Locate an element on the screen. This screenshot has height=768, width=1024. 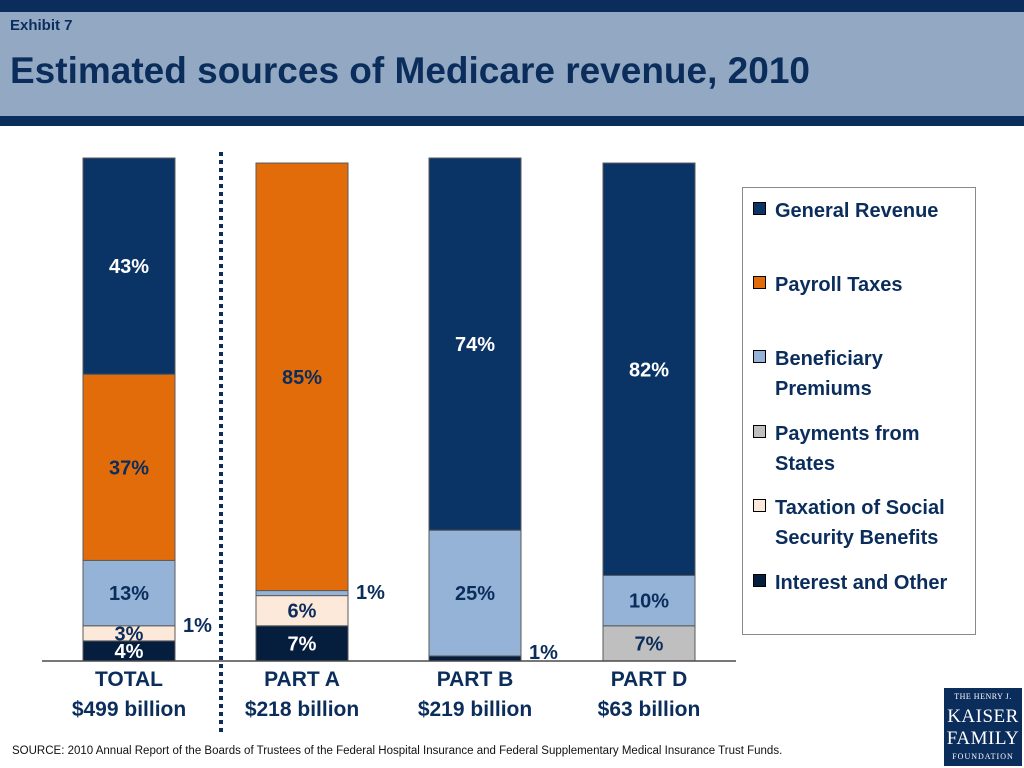
data-label: 43% is located at coordinates (129, 267).